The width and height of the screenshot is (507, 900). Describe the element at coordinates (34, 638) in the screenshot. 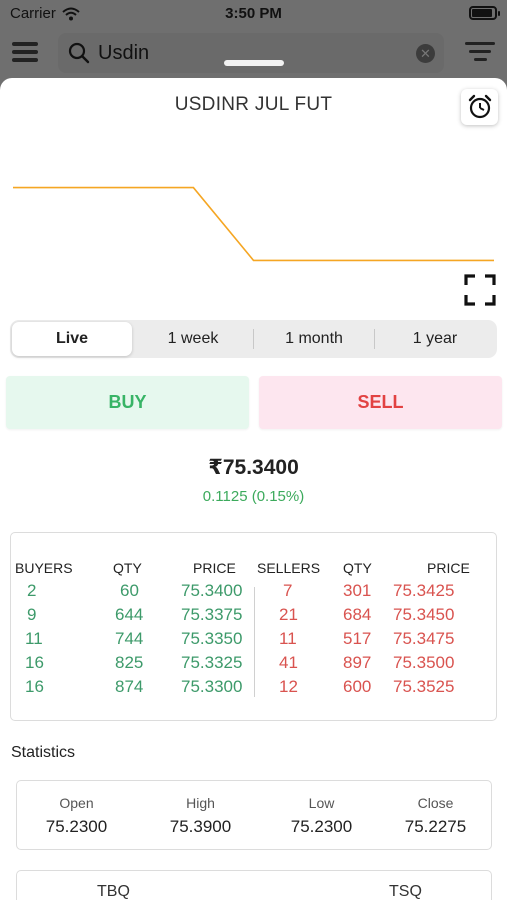

I see `buyers-count: 11` at that location.